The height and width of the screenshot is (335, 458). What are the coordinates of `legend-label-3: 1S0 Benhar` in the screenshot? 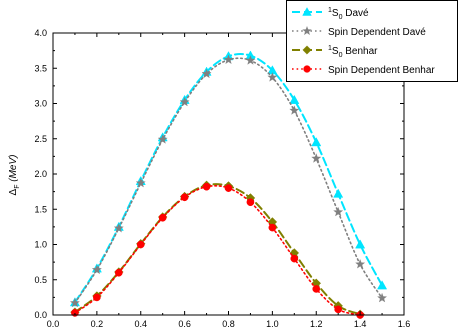 It's located at (353, 52).